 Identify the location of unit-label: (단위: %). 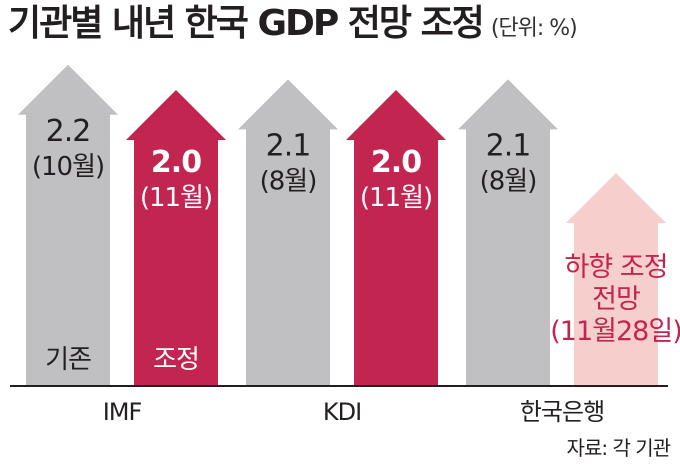
(534, 28).